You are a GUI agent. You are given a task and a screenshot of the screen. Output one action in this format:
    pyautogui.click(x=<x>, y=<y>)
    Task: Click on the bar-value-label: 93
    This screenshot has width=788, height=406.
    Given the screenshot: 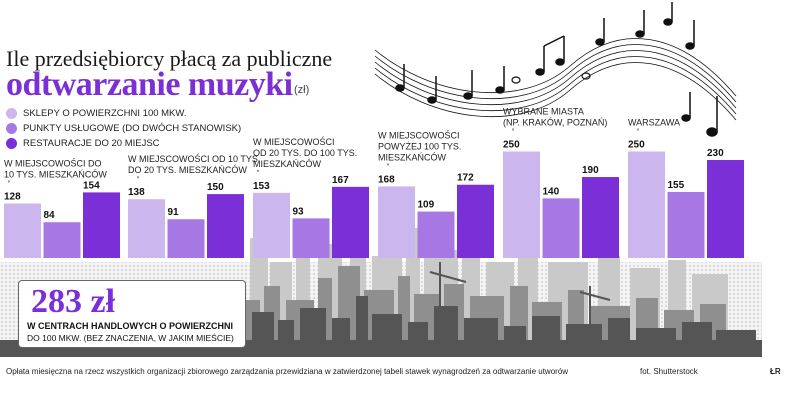 What is the action you would take?
    pyautogui.click(x=299, y=211)
    